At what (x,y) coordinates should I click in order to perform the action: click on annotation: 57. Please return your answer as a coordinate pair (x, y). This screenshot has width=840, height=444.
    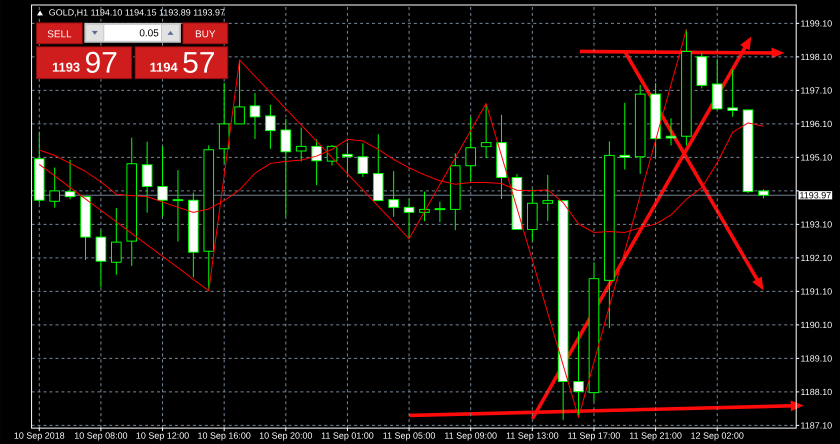
    Looking at the image, I should click on (198, 62).